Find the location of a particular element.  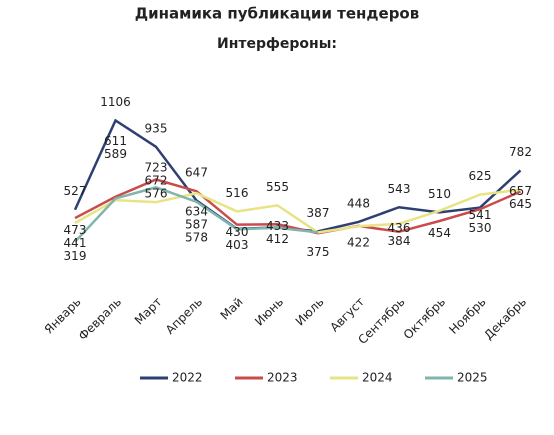

data-label: 516 is located at coordinates (237, 193).